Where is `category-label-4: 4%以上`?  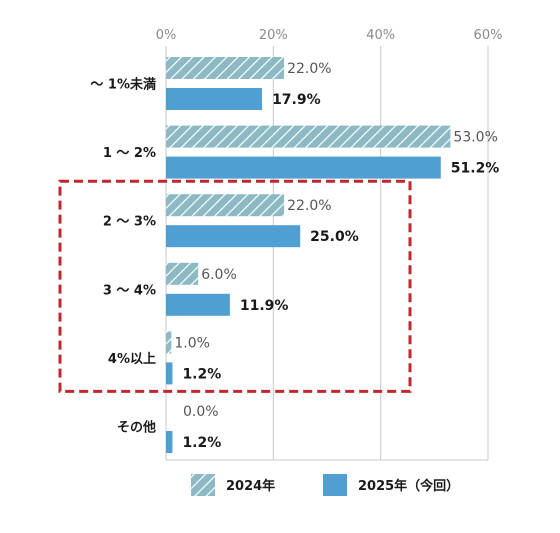
category-label-4: 4%以上 is located at coordinates (132, 359).